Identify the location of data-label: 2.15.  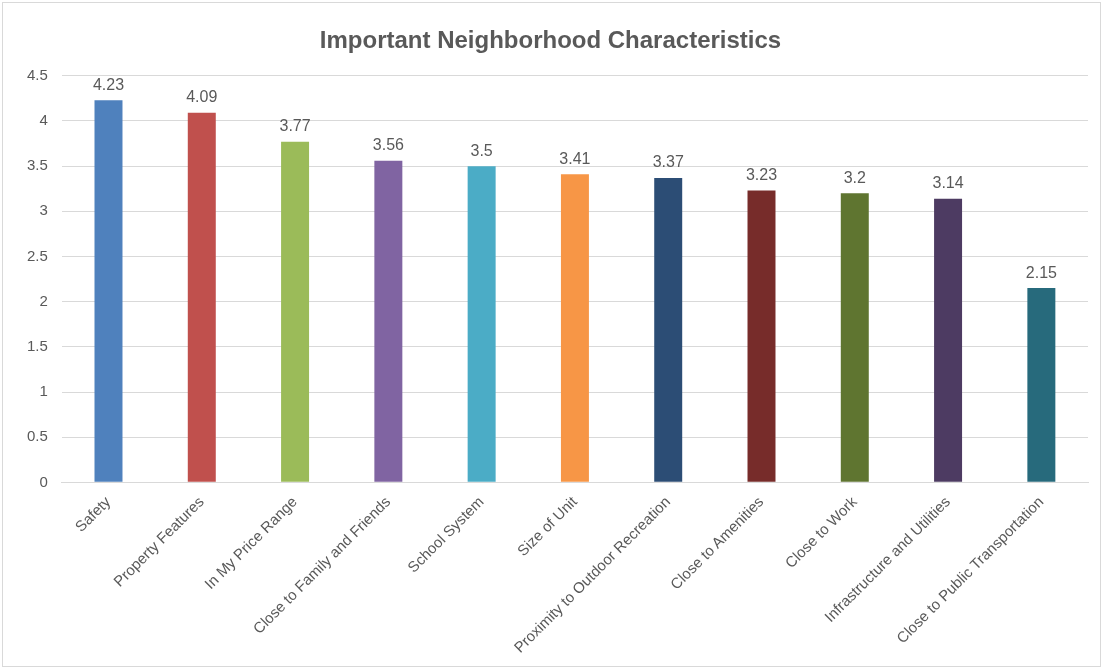
(1041, 272).